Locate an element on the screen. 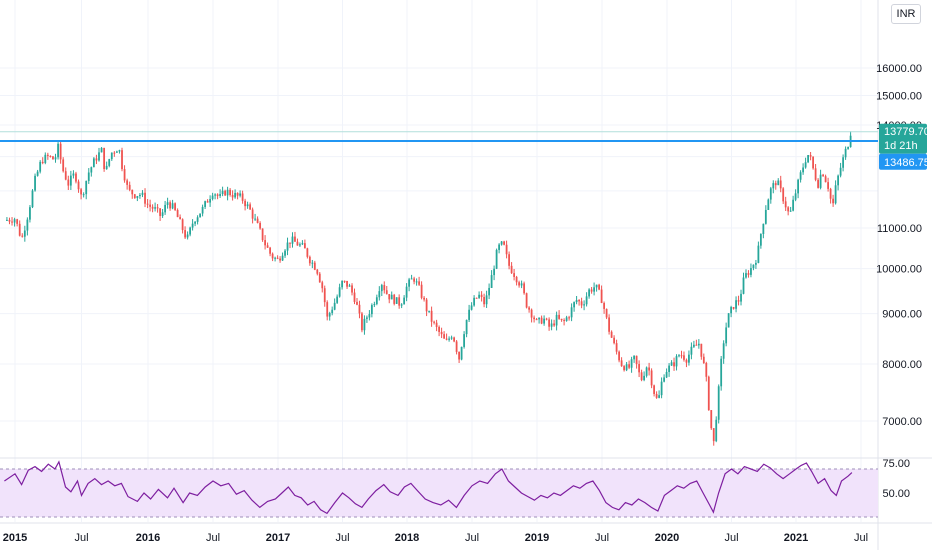 The height and width of the screenshot is (550, 932). price-tick-label: 16000.00 is located at coordinates (899, 69).